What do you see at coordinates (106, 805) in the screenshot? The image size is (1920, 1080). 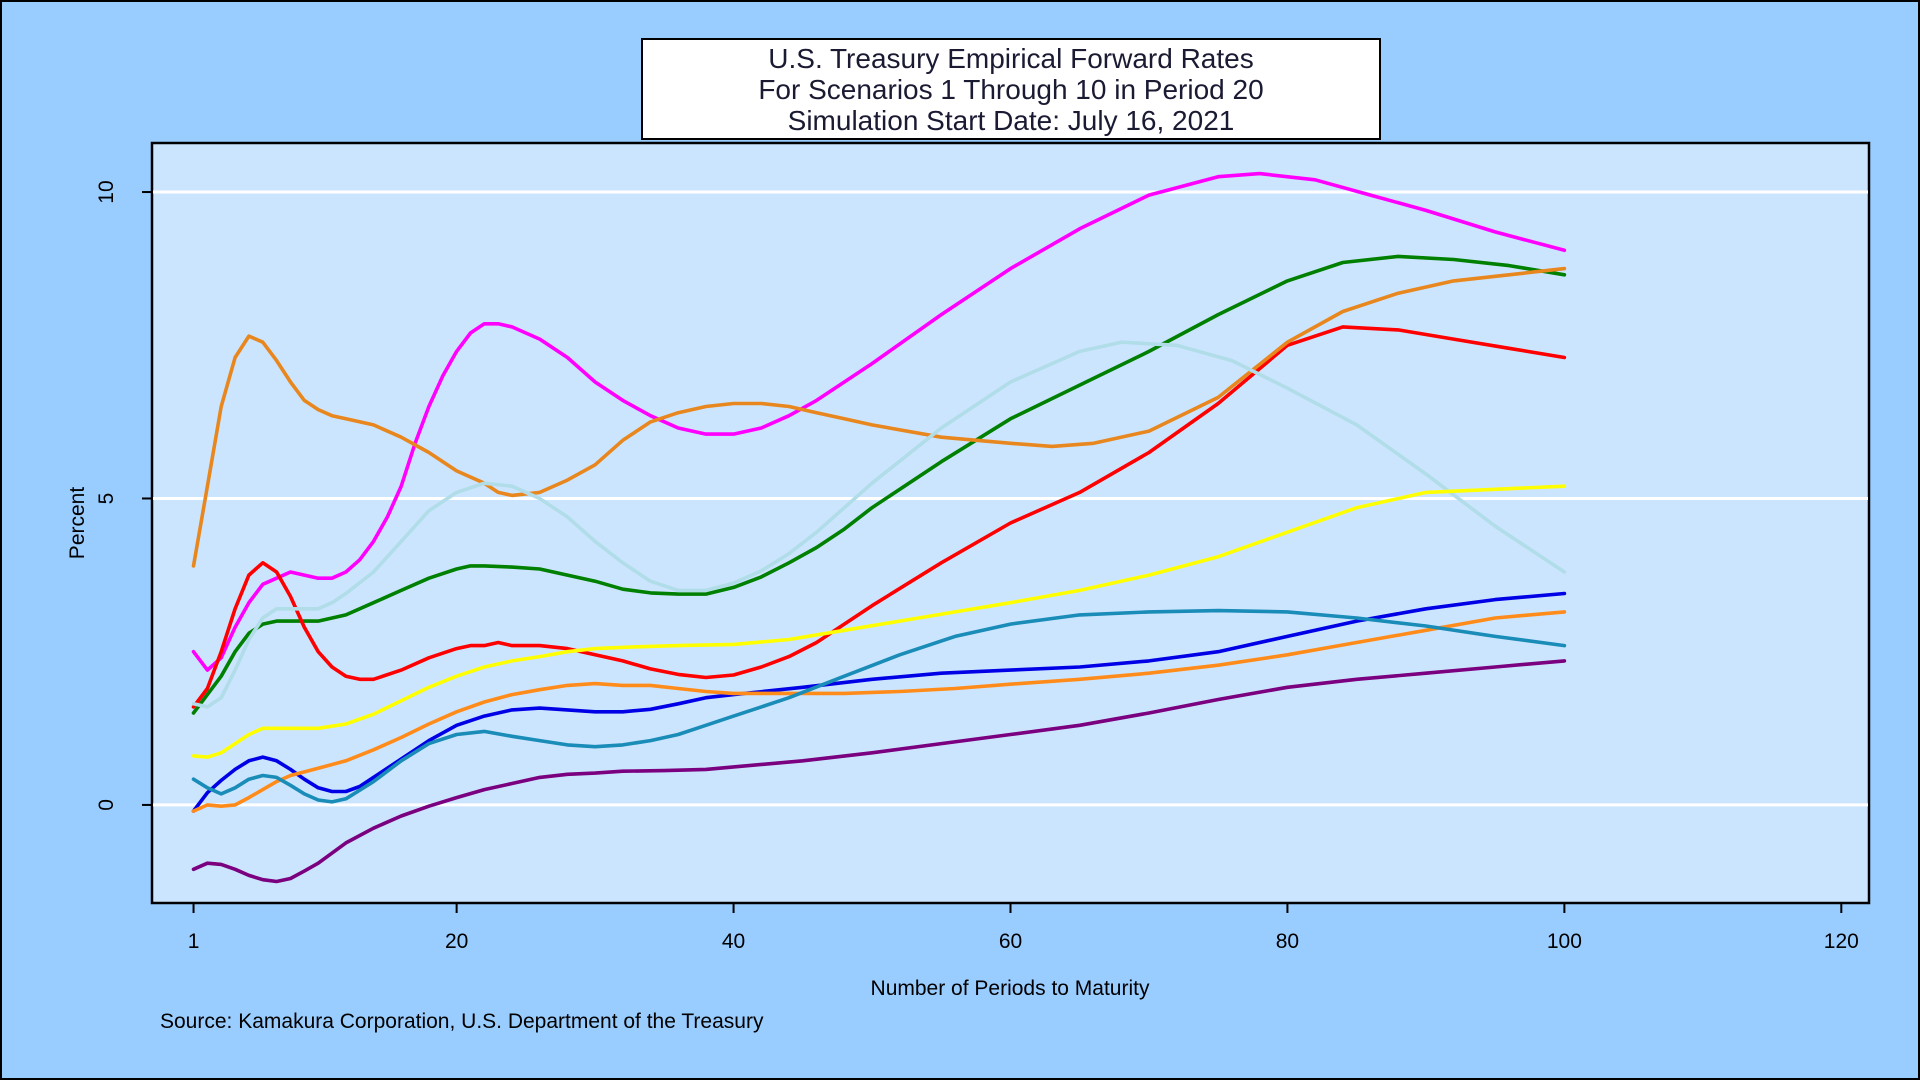 I see `y-tick-label: 0` at bounding box center [106, 805].